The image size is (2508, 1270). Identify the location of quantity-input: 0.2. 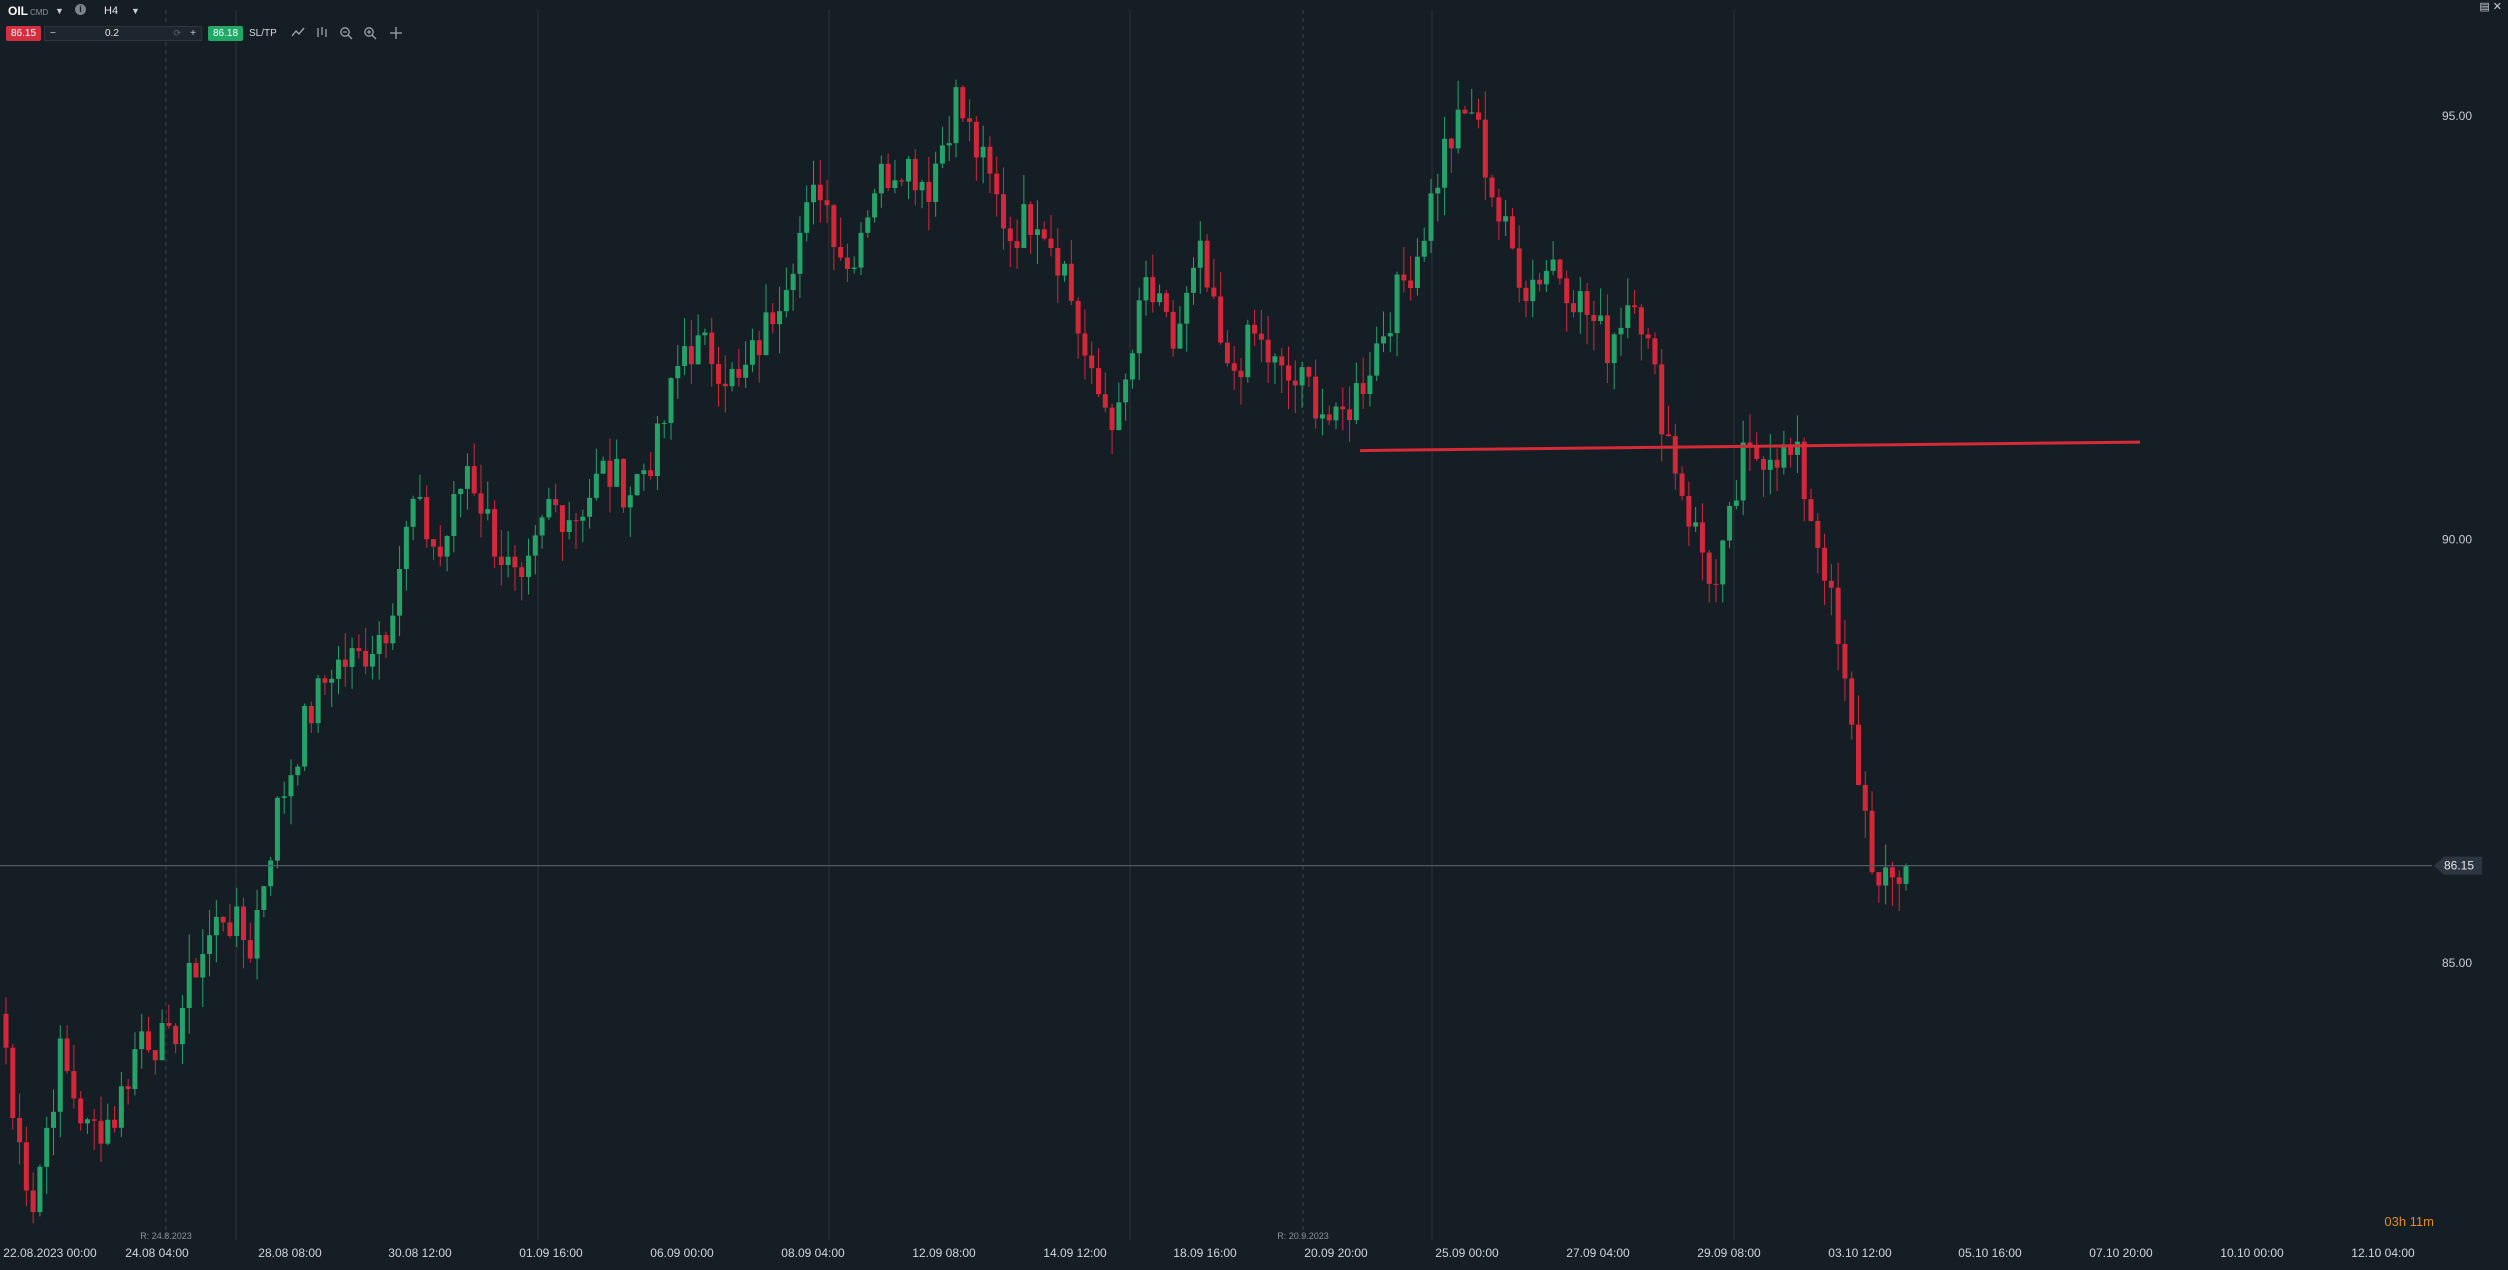
(112, 33).